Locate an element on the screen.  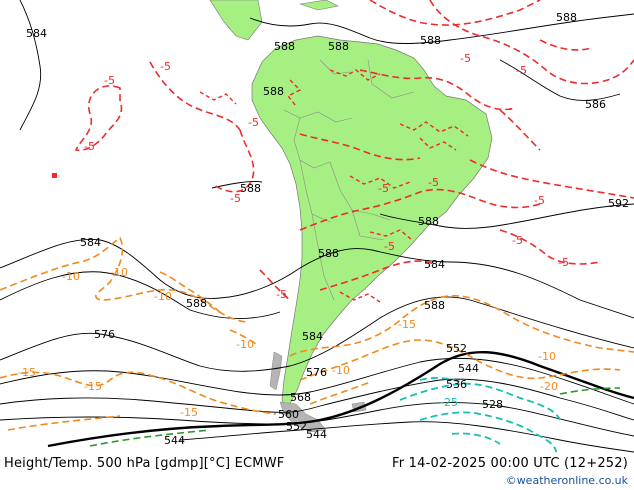
height-label: 560 is located at coordinates (288, 414).